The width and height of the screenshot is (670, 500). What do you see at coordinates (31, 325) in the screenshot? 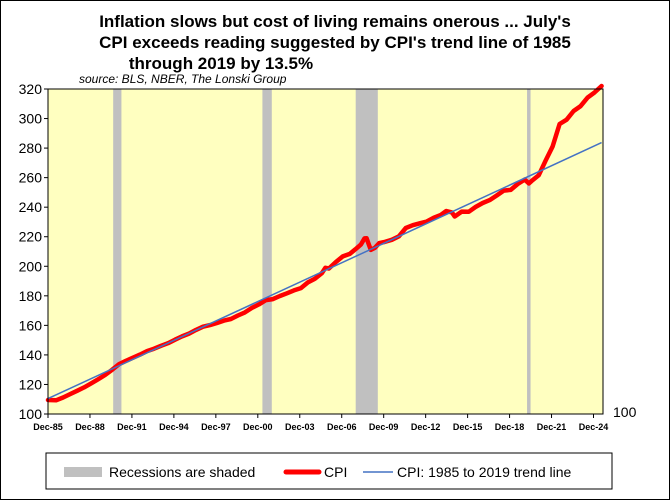
I see `y-tick-label-160: 160` at bounding box center [31, 325].